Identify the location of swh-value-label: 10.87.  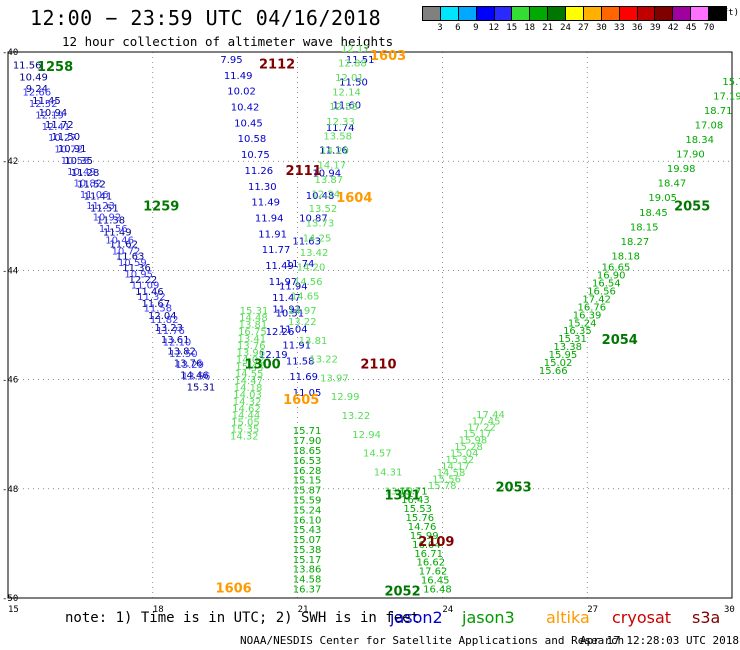
(313, 219).